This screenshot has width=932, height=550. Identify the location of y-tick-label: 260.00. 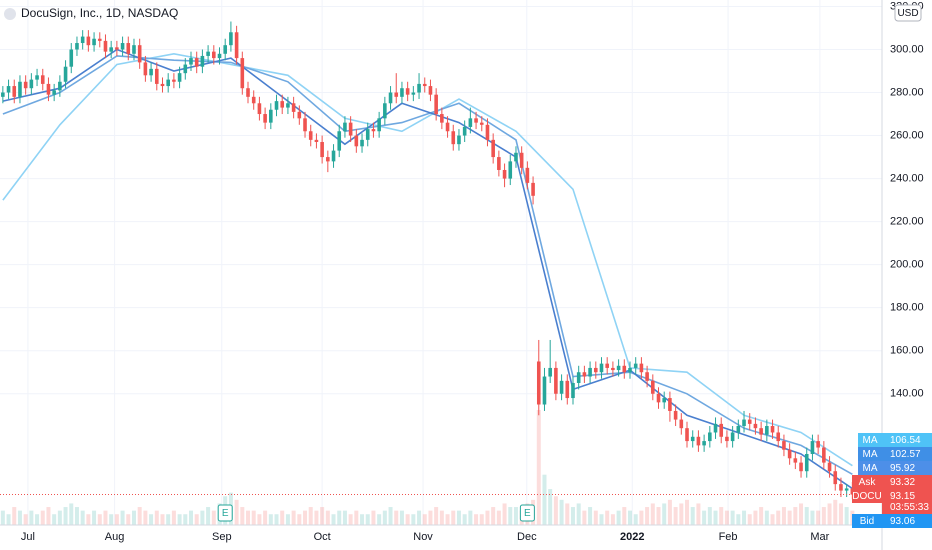
(907, 135).